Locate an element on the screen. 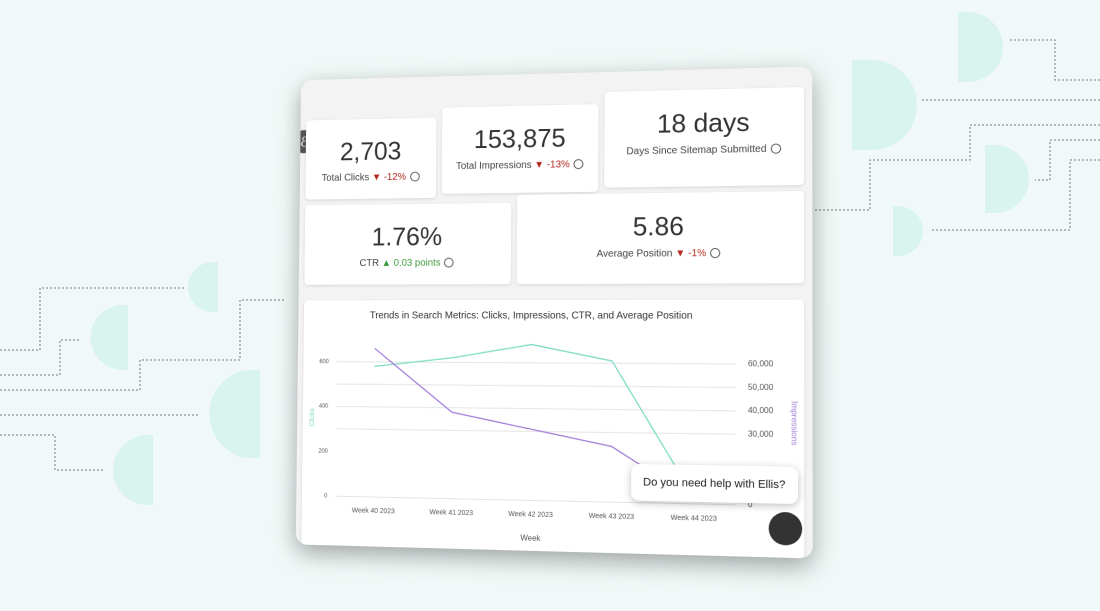 The height and width of the screenshot is (611, 1100). x-axis-label: Week is located at coordinates (530, 538).